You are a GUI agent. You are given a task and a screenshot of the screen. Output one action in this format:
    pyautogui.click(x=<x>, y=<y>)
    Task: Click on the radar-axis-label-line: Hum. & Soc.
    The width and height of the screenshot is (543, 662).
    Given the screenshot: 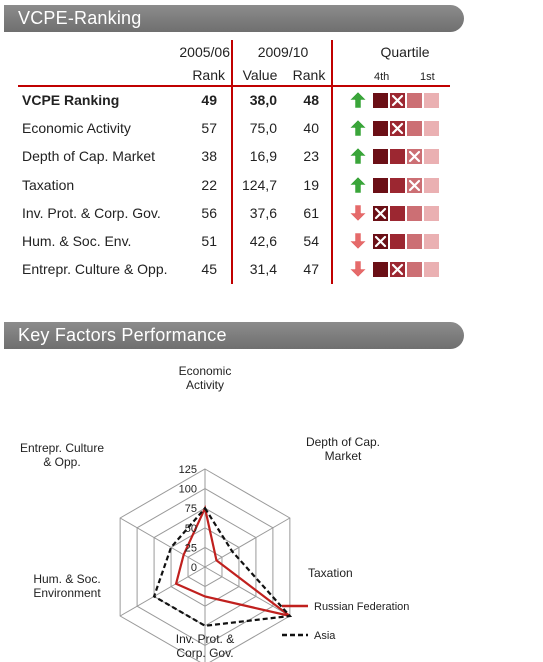 What is the action you would take?
    pyautogui.click(x=66, y=579)
    